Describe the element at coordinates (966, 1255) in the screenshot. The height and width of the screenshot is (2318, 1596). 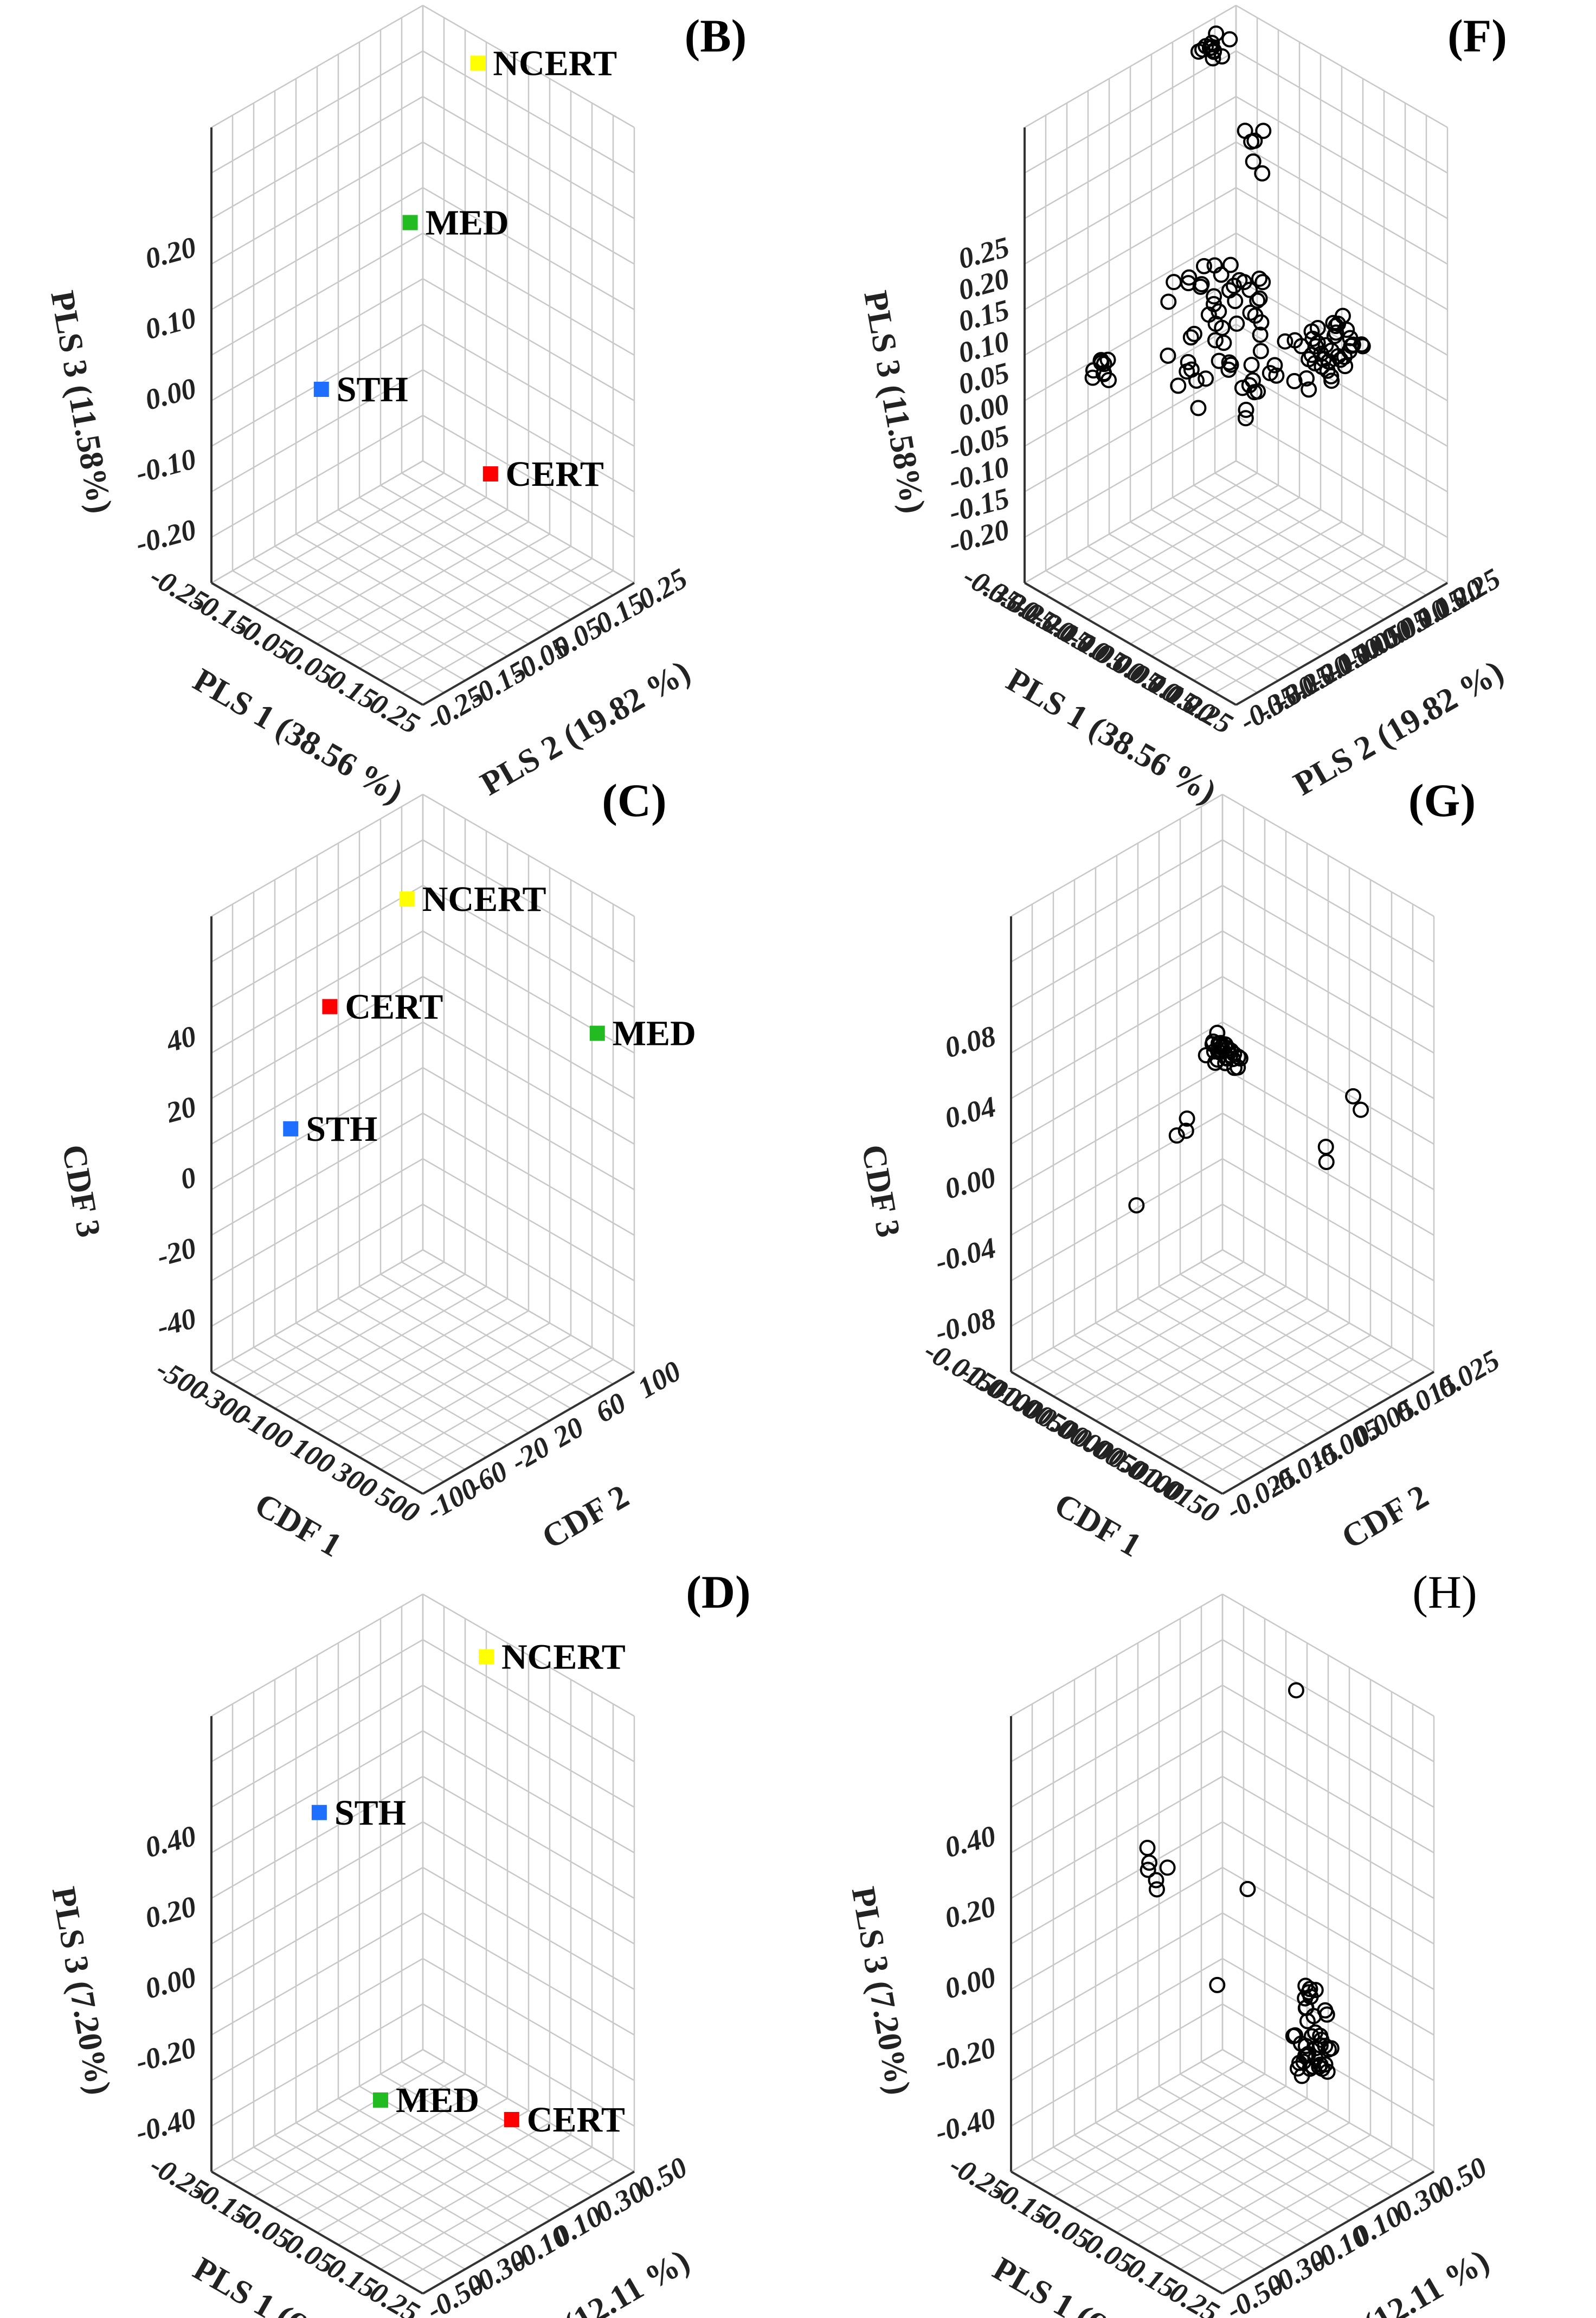
I see `panel-g-z-tick: -0.04` at that location.